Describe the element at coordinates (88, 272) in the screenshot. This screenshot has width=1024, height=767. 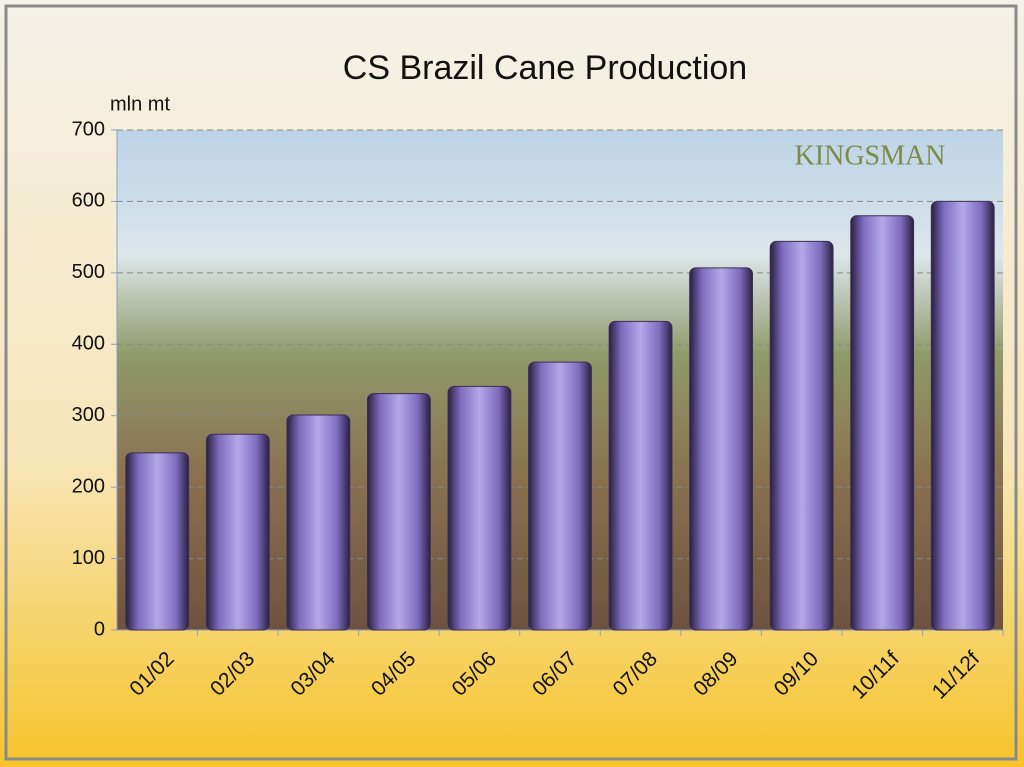
I see `y-tick-label: 500` at that location.